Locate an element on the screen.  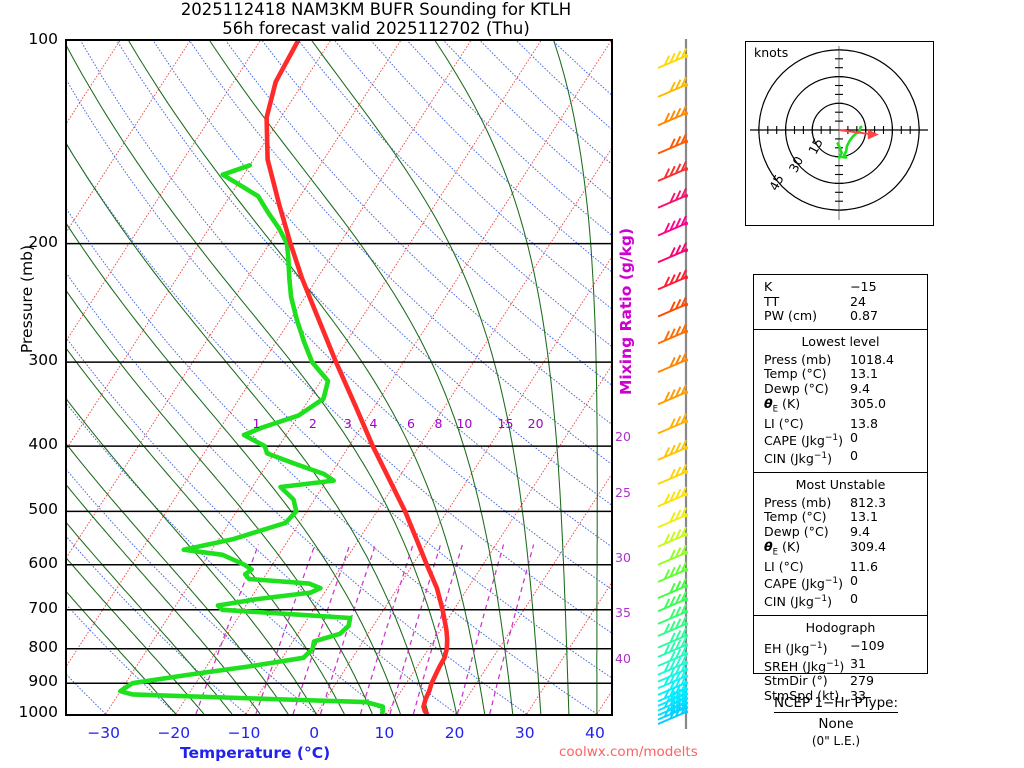
mixing-ratio-lines is located at coordinates (365, 629).